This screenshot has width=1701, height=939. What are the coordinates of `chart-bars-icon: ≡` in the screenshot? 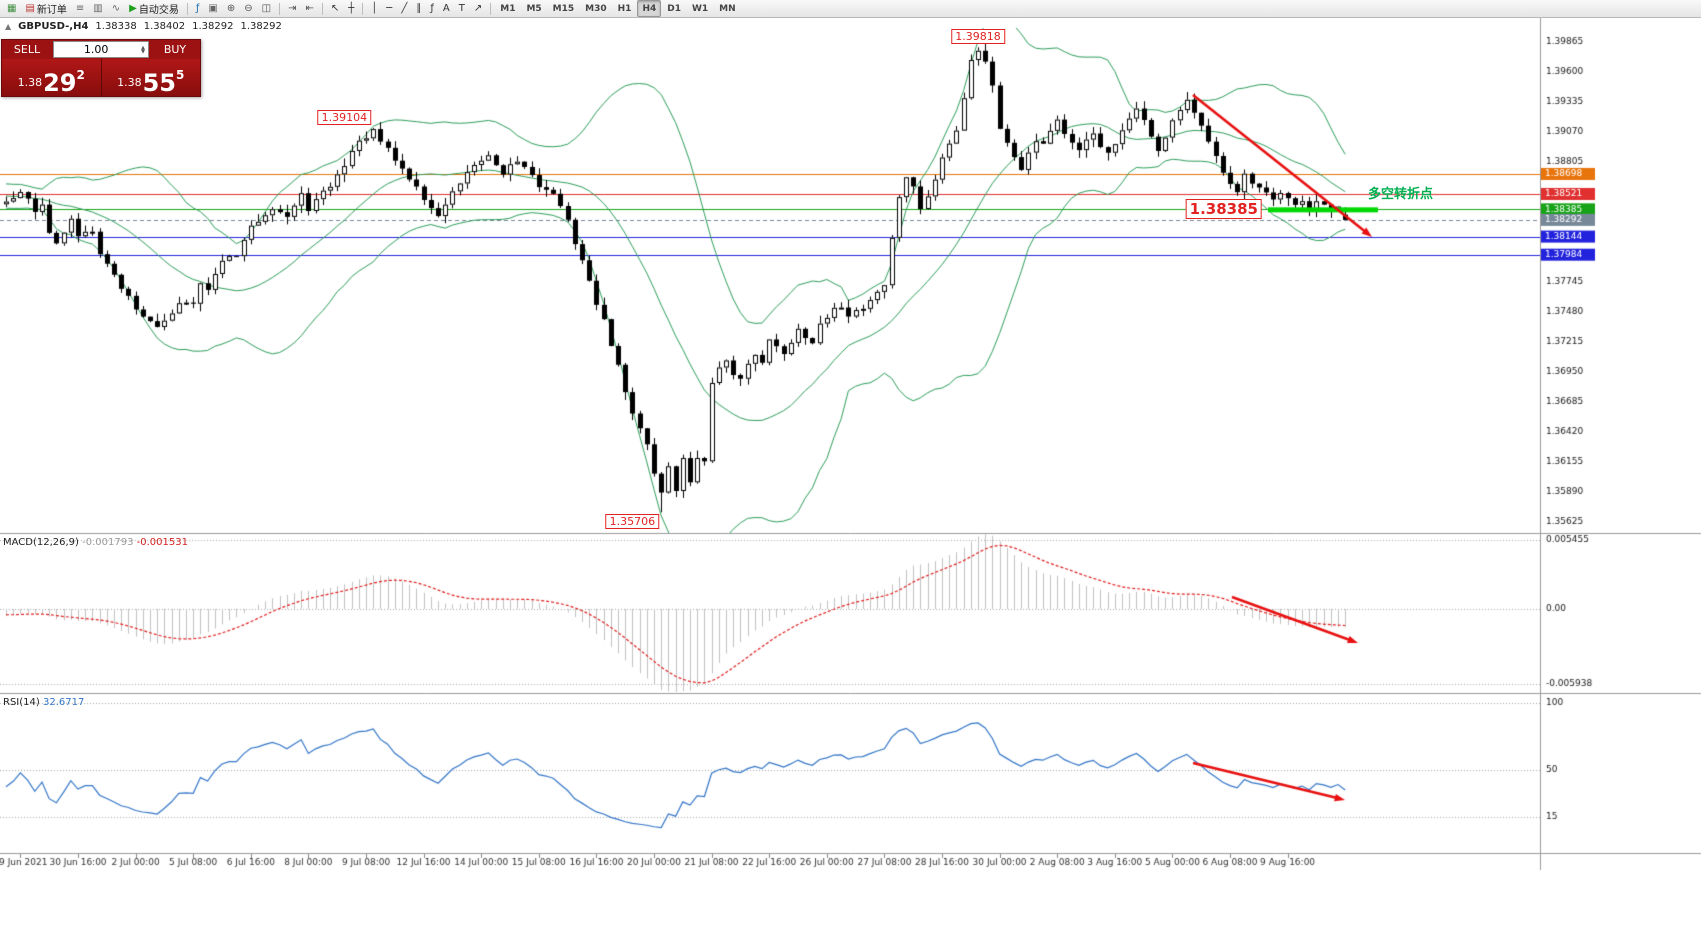 It's located at (80, 8).